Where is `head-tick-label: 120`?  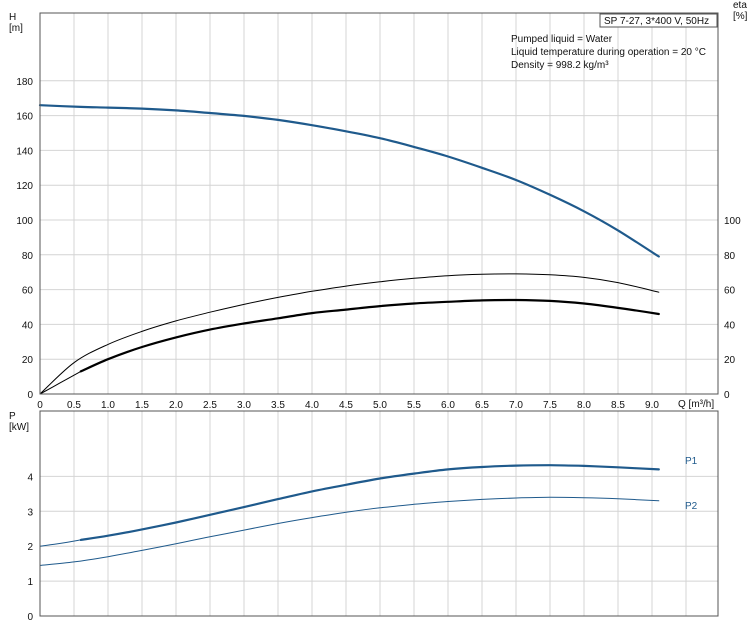
head-tick-label: 120 is located at coordinates (24, 186).